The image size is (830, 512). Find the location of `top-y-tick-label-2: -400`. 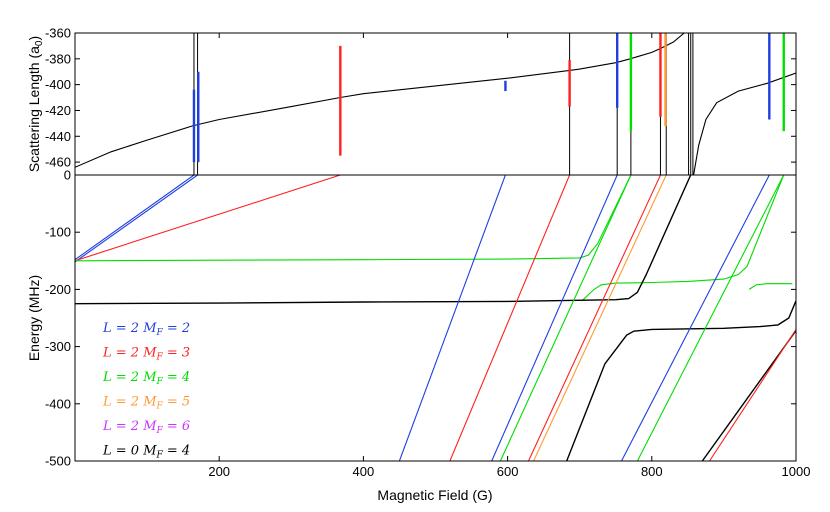

top-y-tick-label-2: -400 is located at coordinates (58, 84).